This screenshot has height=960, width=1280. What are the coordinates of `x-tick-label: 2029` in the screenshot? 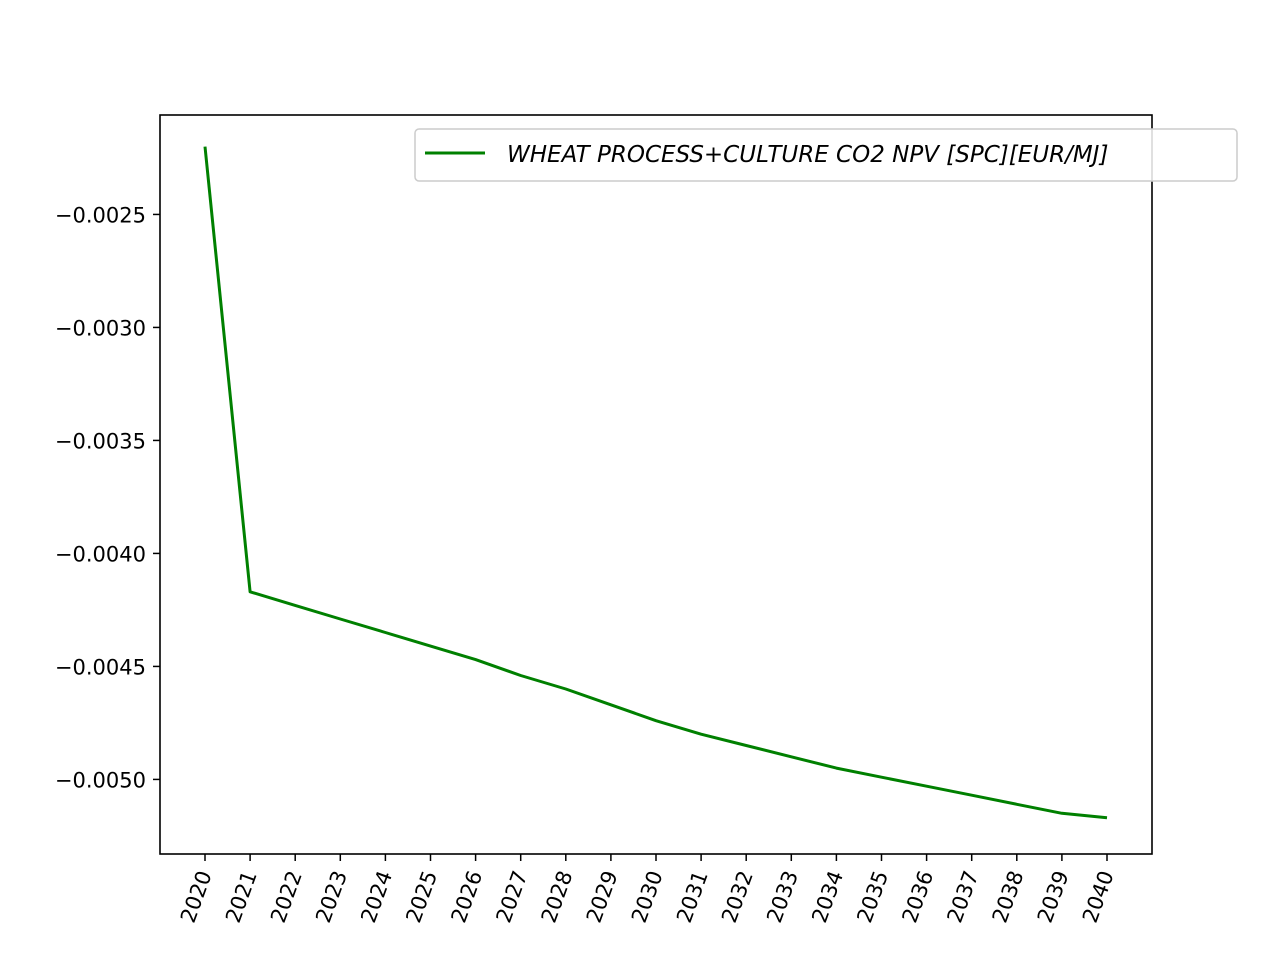 It's located at (602, 897).